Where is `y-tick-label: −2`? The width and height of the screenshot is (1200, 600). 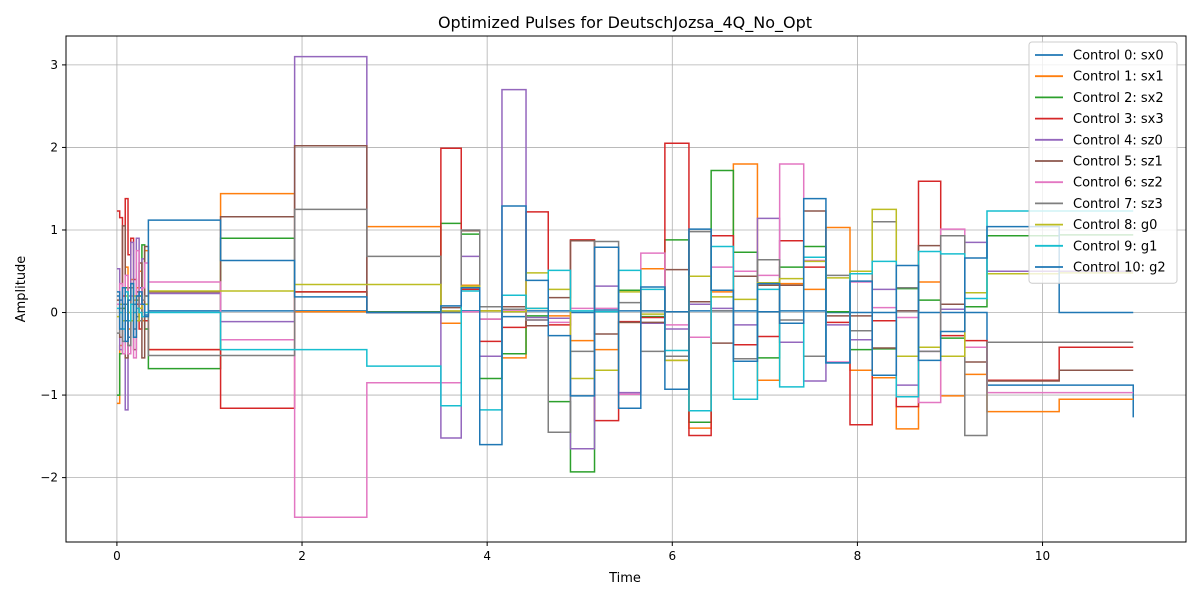
y-tick-label: −2 is located at coordinates (49, 478).